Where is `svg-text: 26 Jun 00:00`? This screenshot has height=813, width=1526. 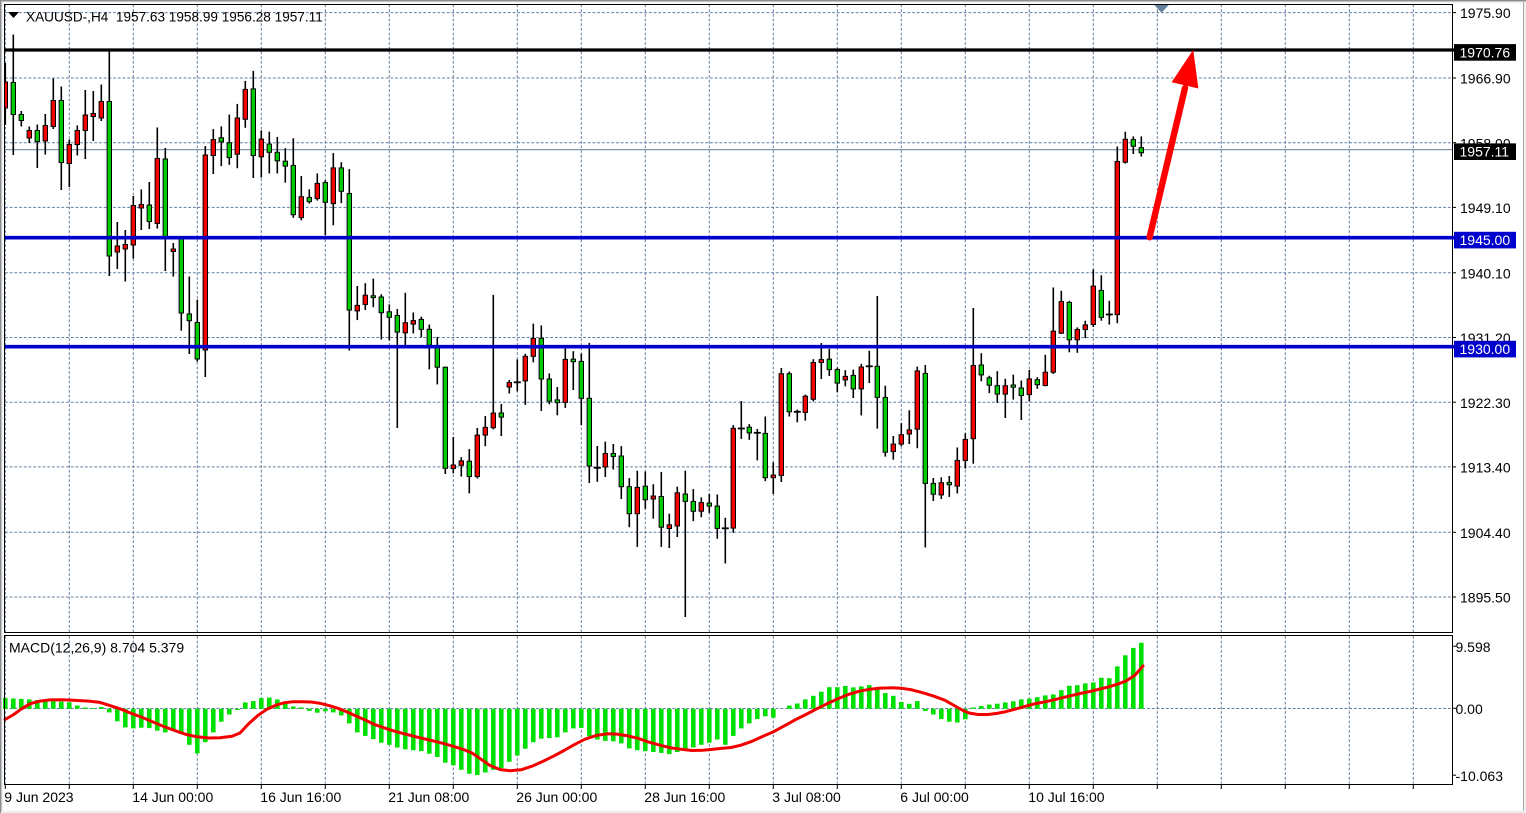
svg-text: 26 Jun 00:00 is located at coordinates (556, 797).